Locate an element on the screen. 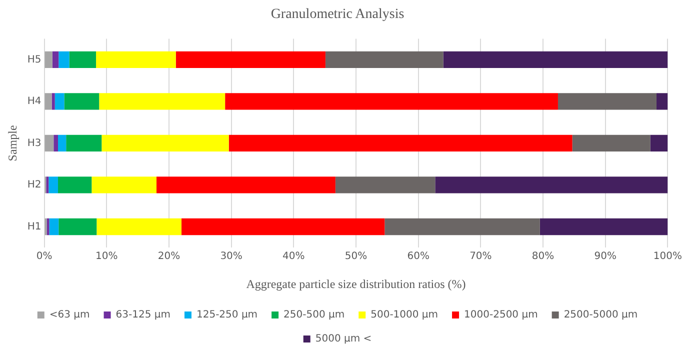  y-tick-label: H3 is located at coordinates (34, 143).